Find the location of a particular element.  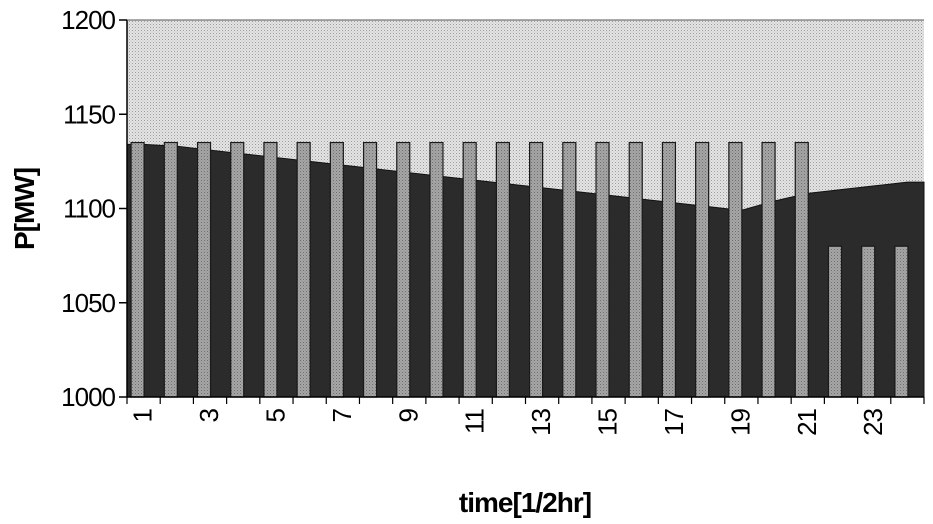

y-tick-label-1050: 1050 is located at coordinates (88, 303).